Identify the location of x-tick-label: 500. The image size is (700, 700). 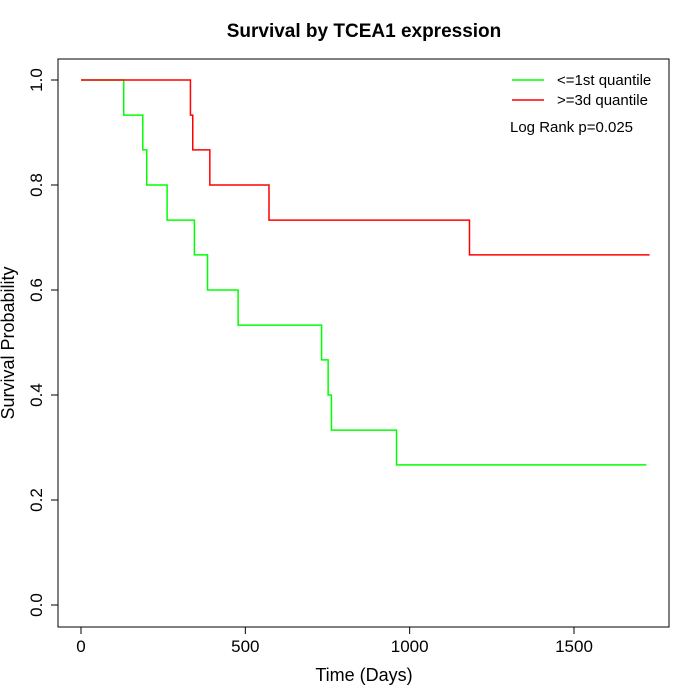
(245, 646).